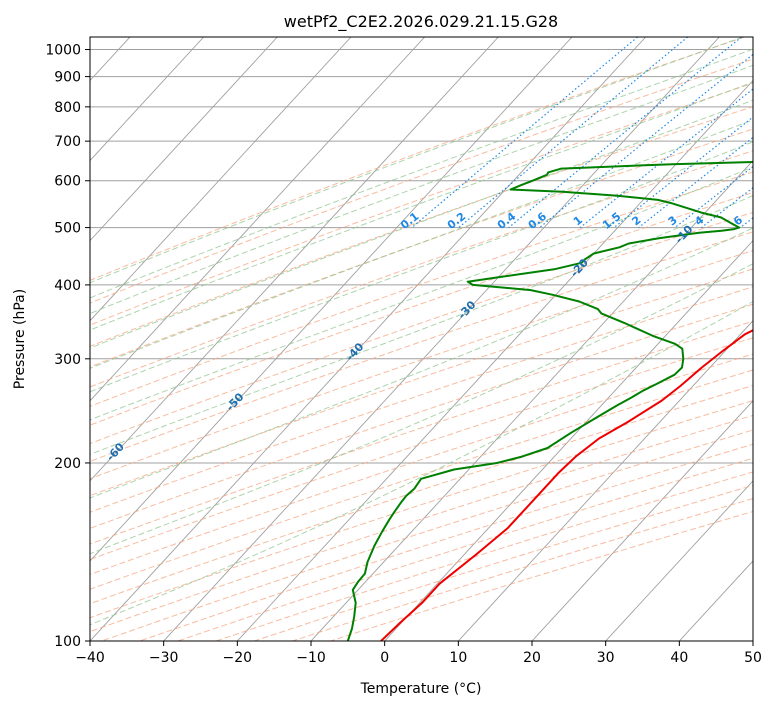  What do you see at coordinates (20, 339) in the screenshot?
I see `y-axis-title: Pressure (hPa)` at bounding box center [20, 339].